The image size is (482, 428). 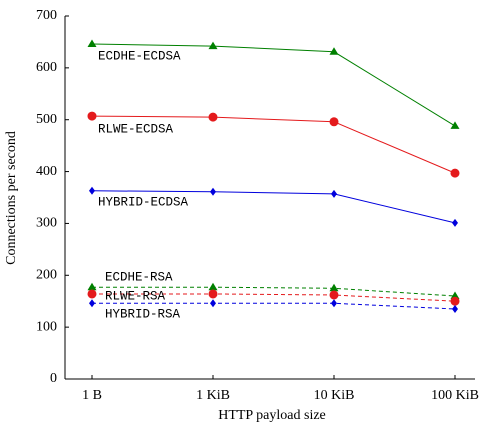 What do you see at coordinates (46, 223) in the screenshot?
I see `y-tick-label: 300` at bounding box center [46, 223].